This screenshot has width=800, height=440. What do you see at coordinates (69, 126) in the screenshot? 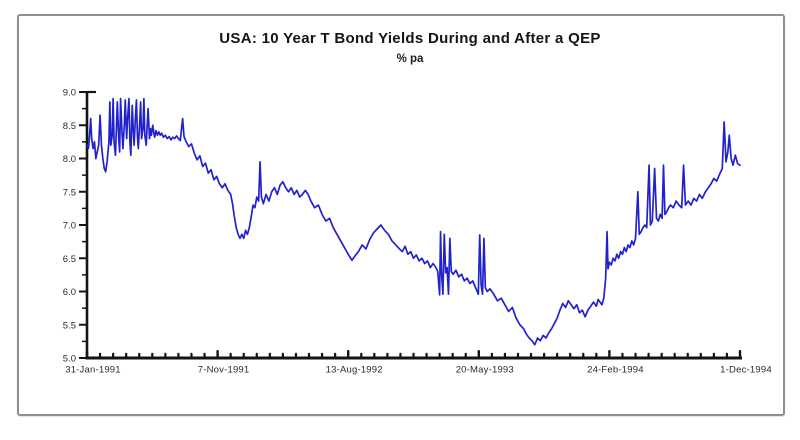
I see `y-tick-label: 8.5` at bounding box center [69, 126].